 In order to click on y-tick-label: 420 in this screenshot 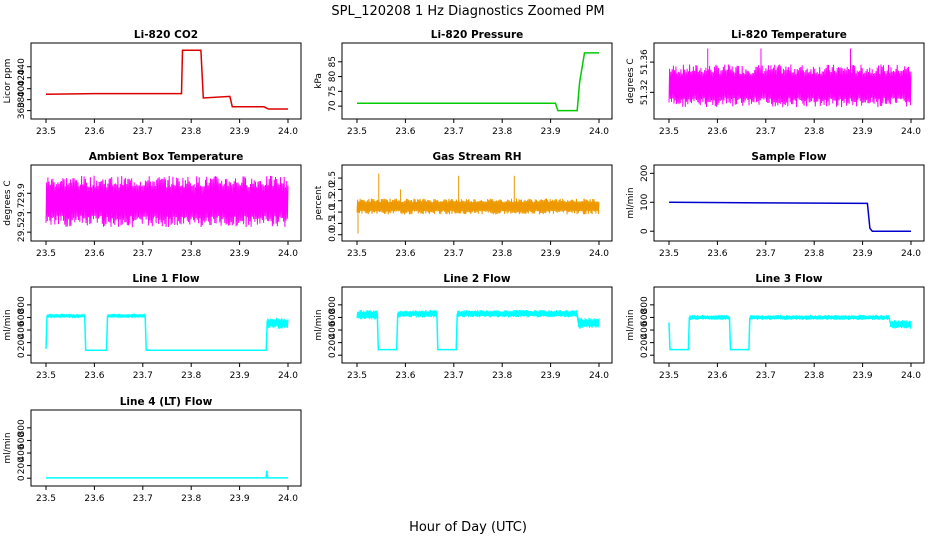, I will do `click(22, 77)`.